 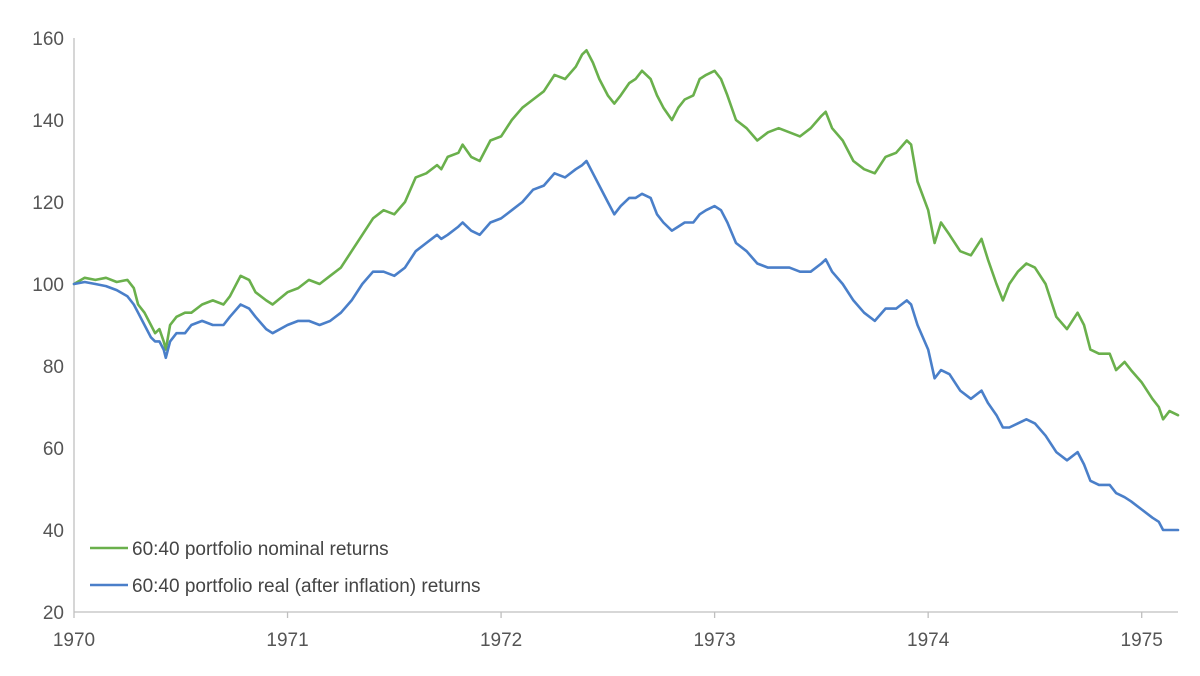 I want to click on x-tick-label: 1974, so click(x=928, y=640).